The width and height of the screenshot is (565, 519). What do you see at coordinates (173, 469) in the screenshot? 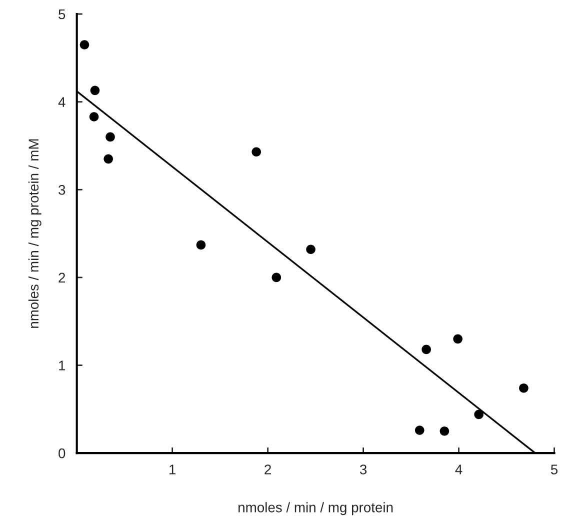
I see `x-tick-label: 1` at bounding box center [173, 469].